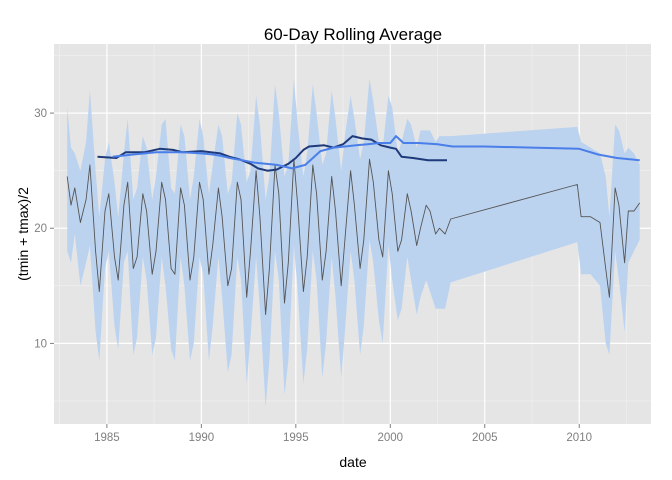 The width and height of the screenshot is (672, 480). Describe the element at coordinates (272, 153) in the screenshot. I see `rolling-average-line-dark` at that location.